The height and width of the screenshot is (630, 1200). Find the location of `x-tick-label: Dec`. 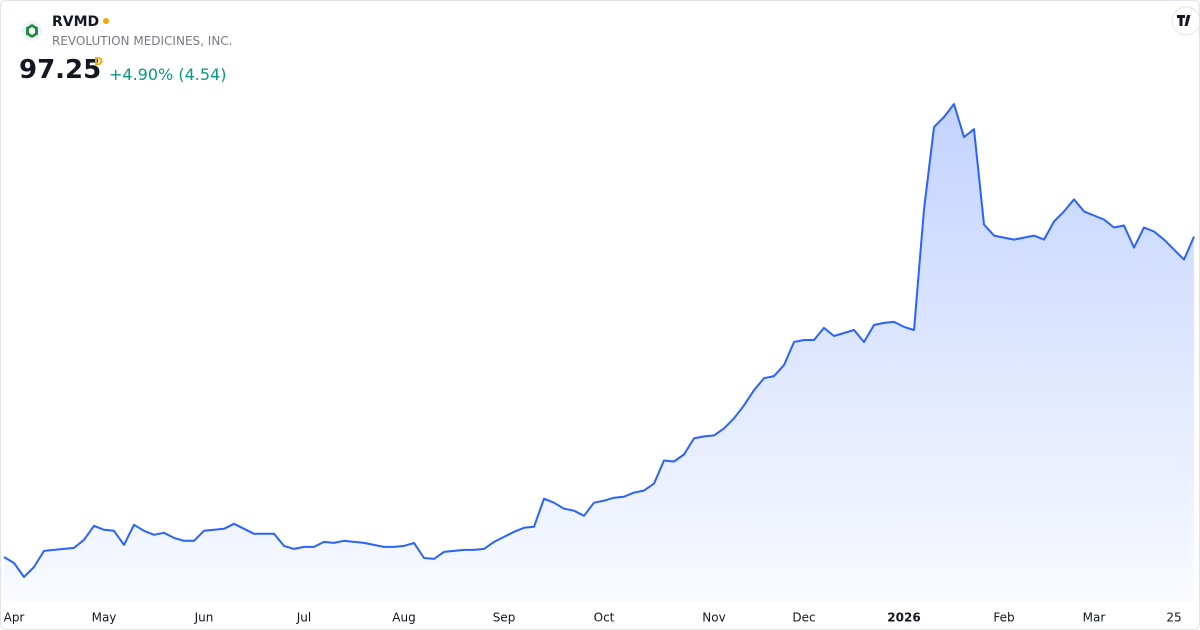

x-tick-label: Dec is located at coordinates (803, 618).